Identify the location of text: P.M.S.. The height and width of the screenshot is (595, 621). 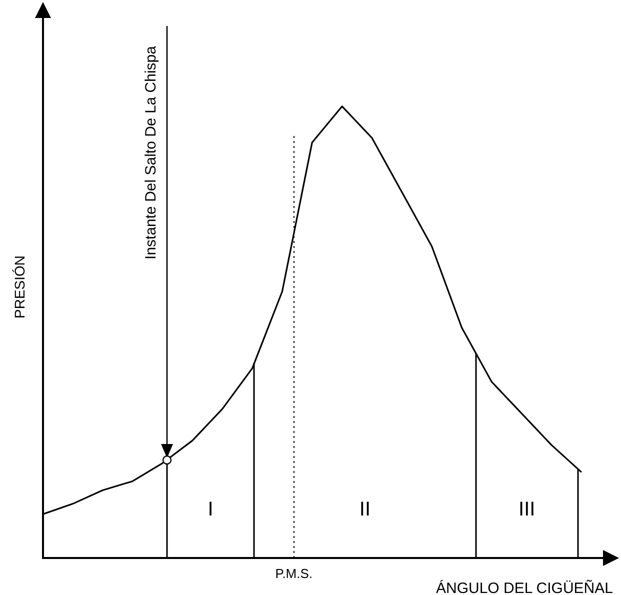
(294, 574).